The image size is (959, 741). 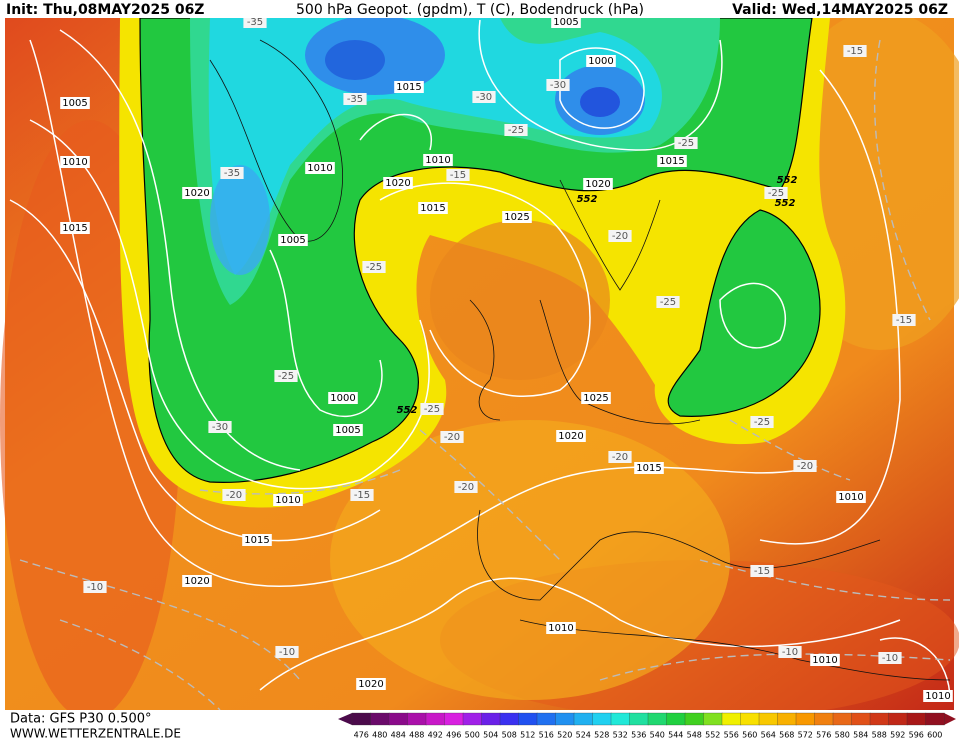 I want to click on colorbar-label: 516, so click(x=546, y=735).